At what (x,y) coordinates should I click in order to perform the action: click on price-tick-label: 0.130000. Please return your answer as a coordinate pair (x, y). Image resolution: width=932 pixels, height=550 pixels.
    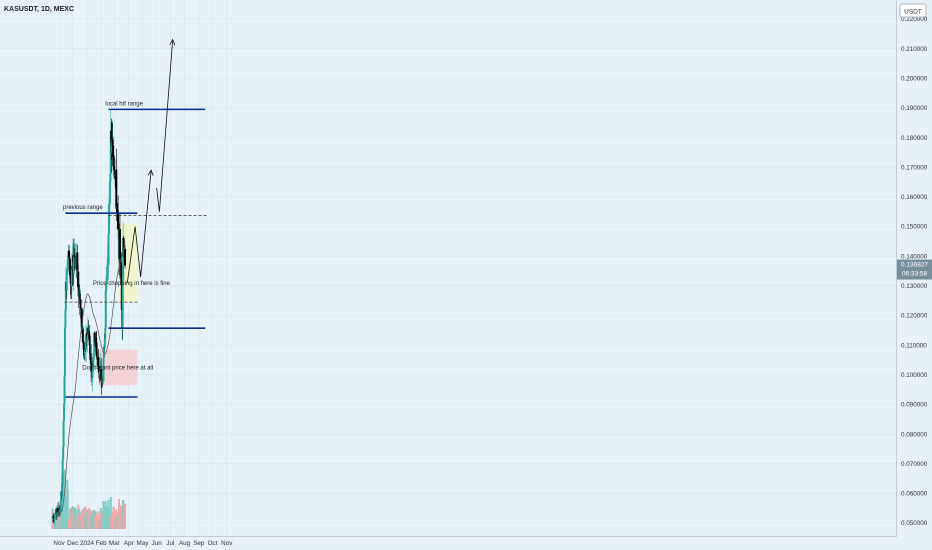
    Looking at the image, I should click on (914, 286).